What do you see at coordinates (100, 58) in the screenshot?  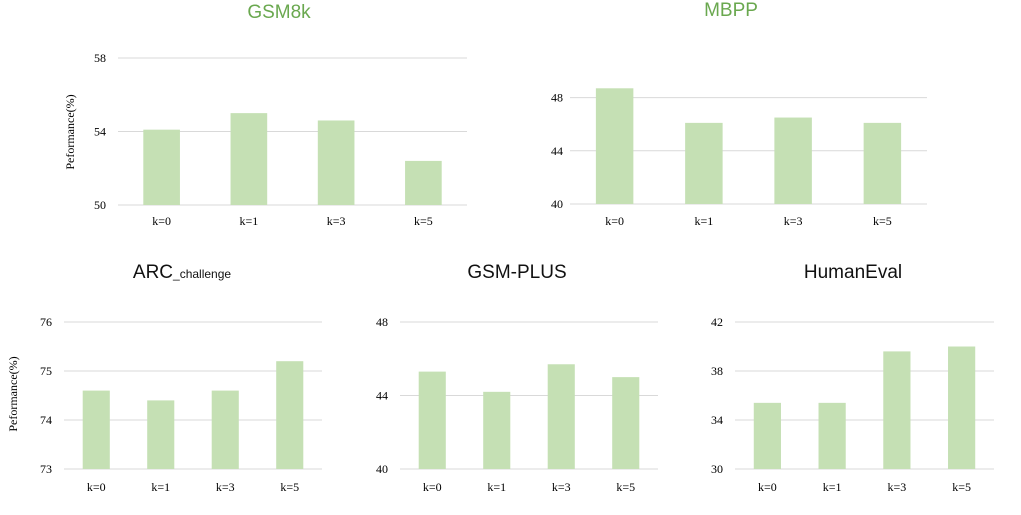 I see `y-tick-label: 58` at bounding box center [100, 58].